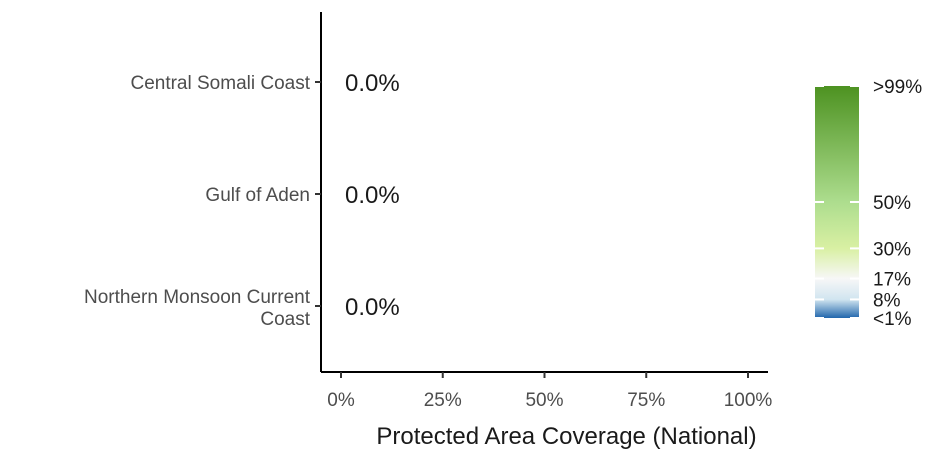 This screenshot has height=452, width=940. What do you see at coordinates (257, 195) in the screenshot?
I see `y-tick-label: Gulf of Aden` at bounding box center [257, 195].